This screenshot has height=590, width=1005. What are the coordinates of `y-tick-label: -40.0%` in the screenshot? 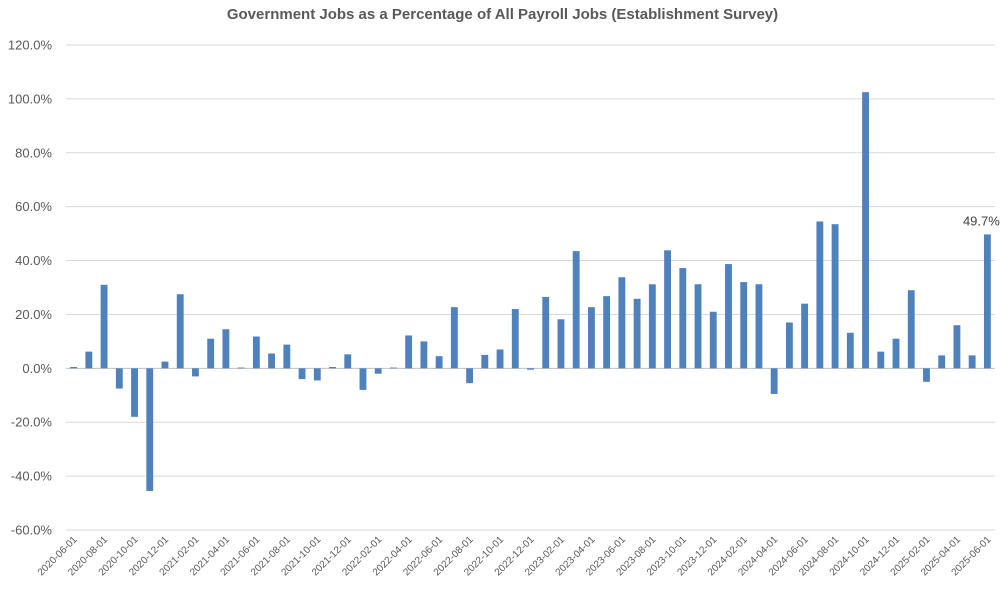 It's located at (32, 476).